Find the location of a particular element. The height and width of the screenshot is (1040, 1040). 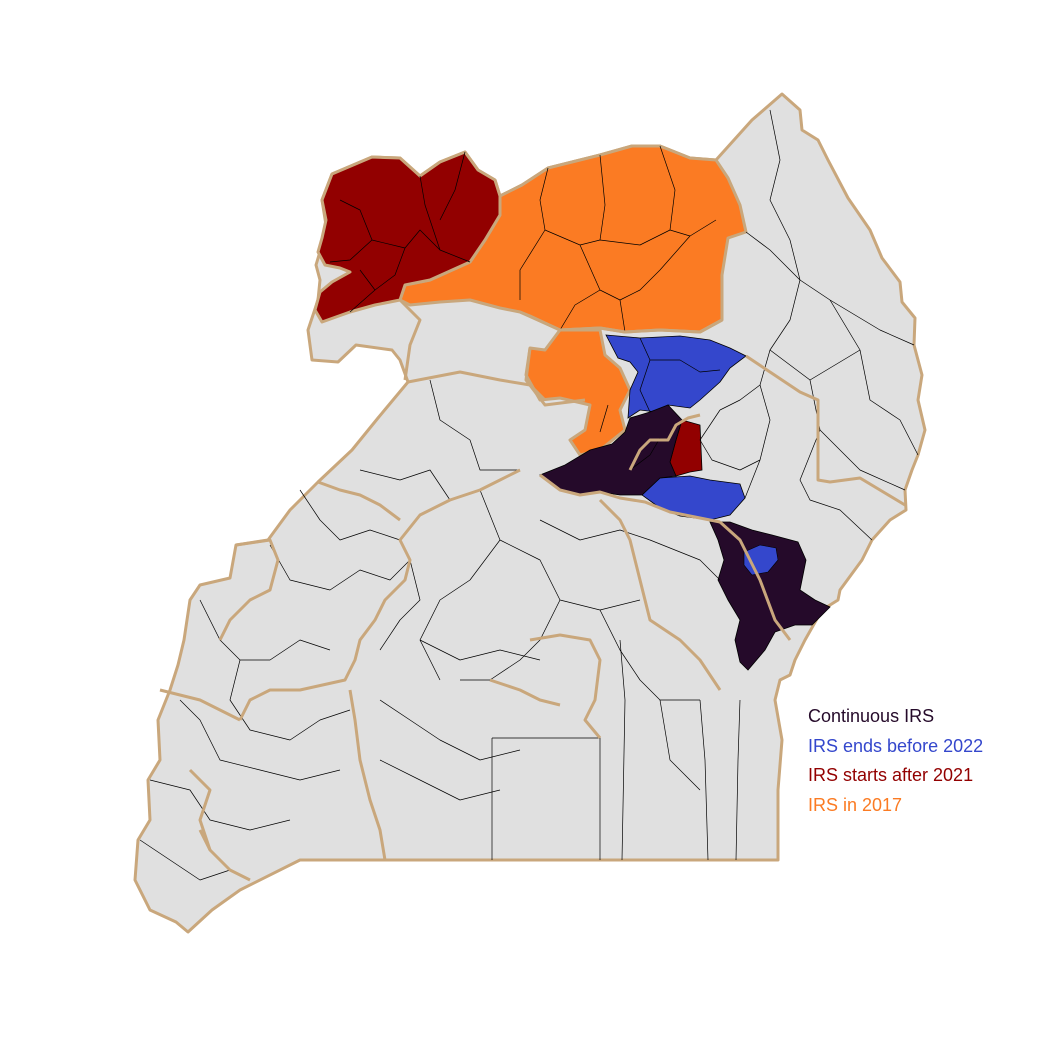

irs-2017-region is located at coordinates (573, 300).